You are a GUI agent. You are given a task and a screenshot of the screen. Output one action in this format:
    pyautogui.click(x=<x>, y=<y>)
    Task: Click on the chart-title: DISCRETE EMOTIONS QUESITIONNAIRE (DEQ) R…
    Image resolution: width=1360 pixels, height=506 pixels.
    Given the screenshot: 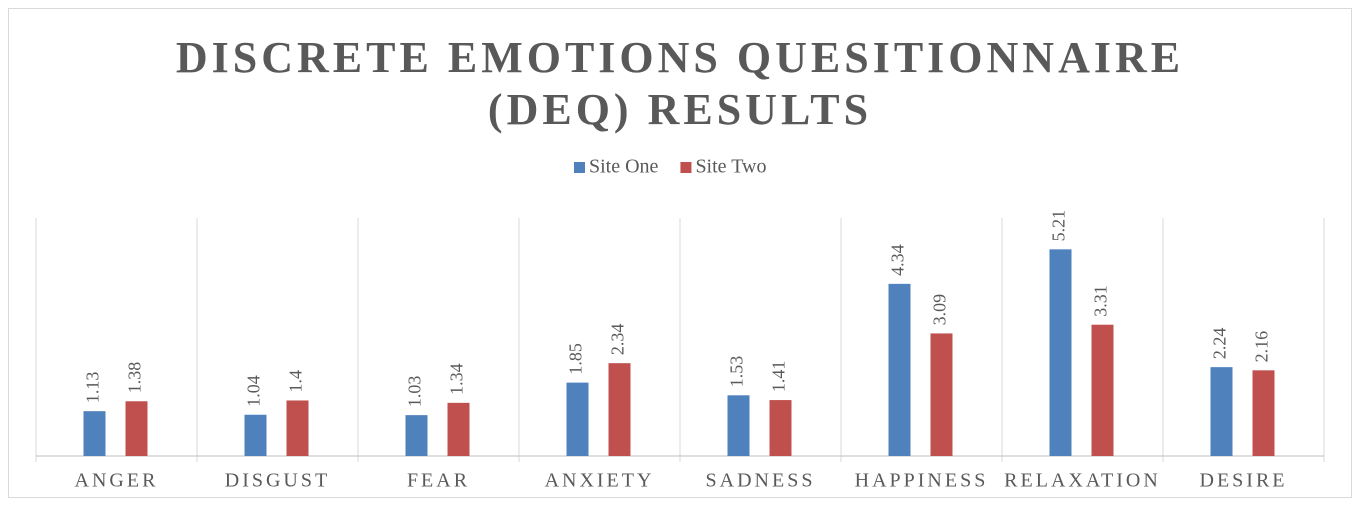 What is the action you would take?
    pyautogui.click(x=680, y=83)
    